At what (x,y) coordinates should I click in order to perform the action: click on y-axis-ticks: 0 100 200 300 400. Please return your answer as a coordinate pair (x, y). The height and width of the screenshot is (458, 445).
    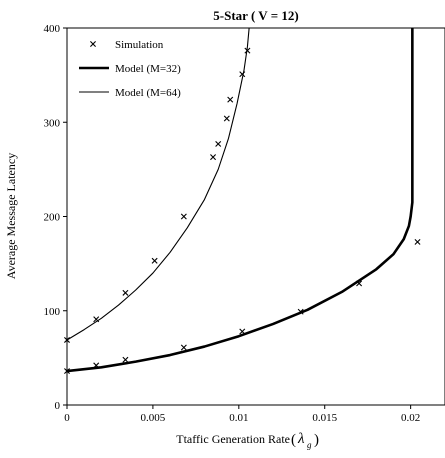
    Looking at the image, I should click on (55, 217).